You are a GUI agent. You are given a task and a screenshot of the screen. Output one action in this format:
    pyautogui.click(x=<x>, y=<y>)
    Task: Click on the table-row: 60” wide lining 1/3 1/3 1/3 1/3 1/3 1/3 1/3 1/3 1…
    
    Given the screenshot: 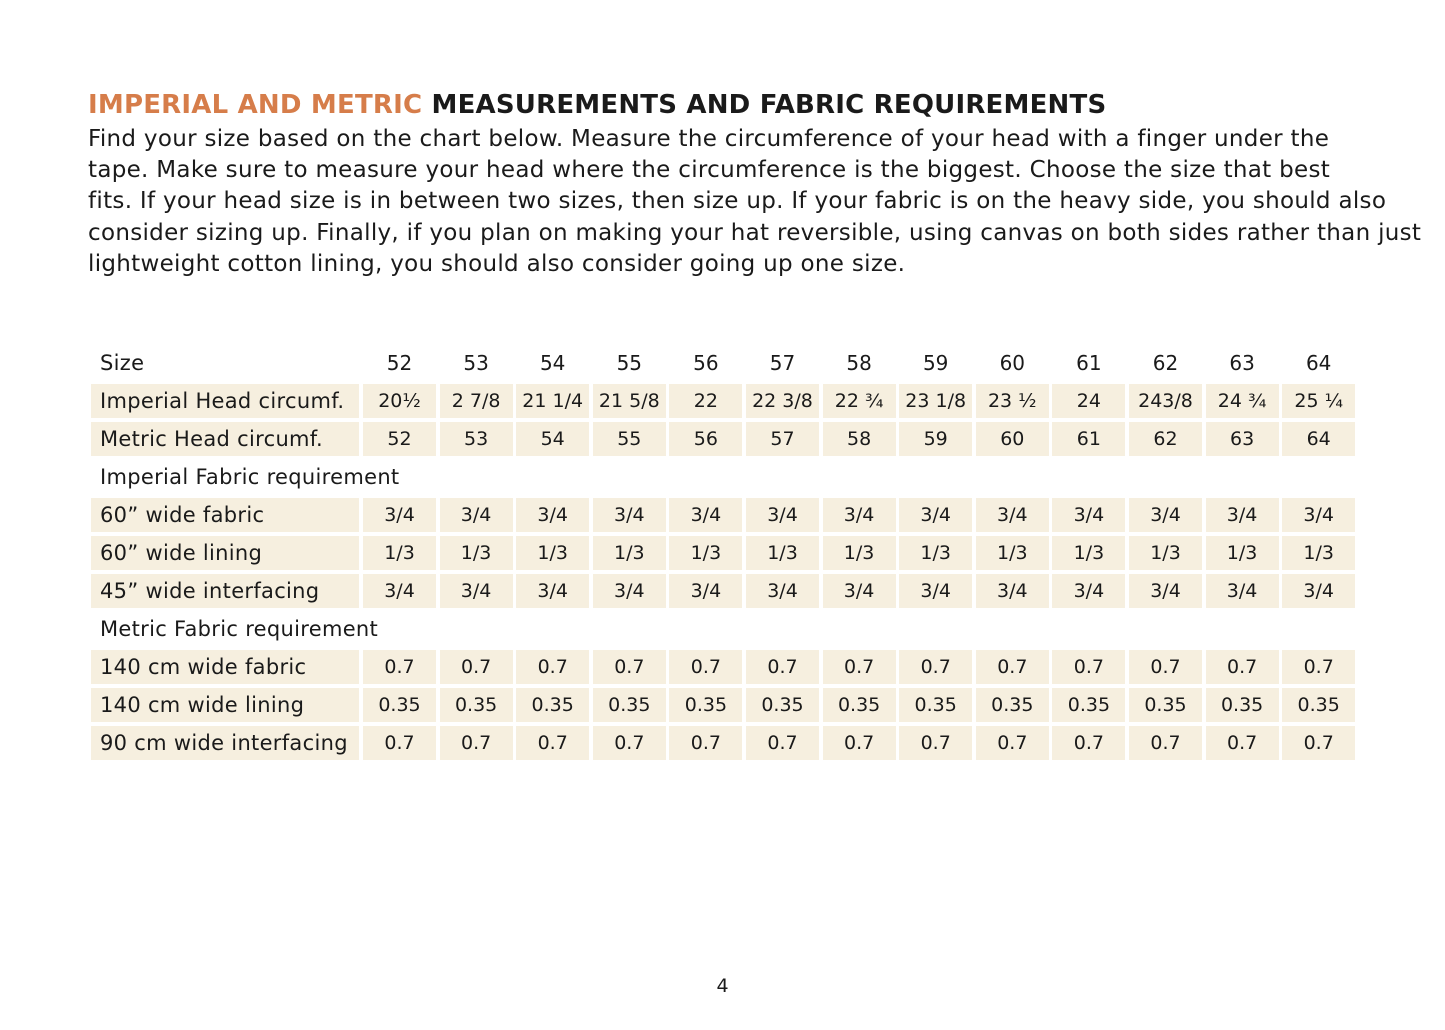 What is the action you would take?
    pyautogui.click(x=723, y=553)
    